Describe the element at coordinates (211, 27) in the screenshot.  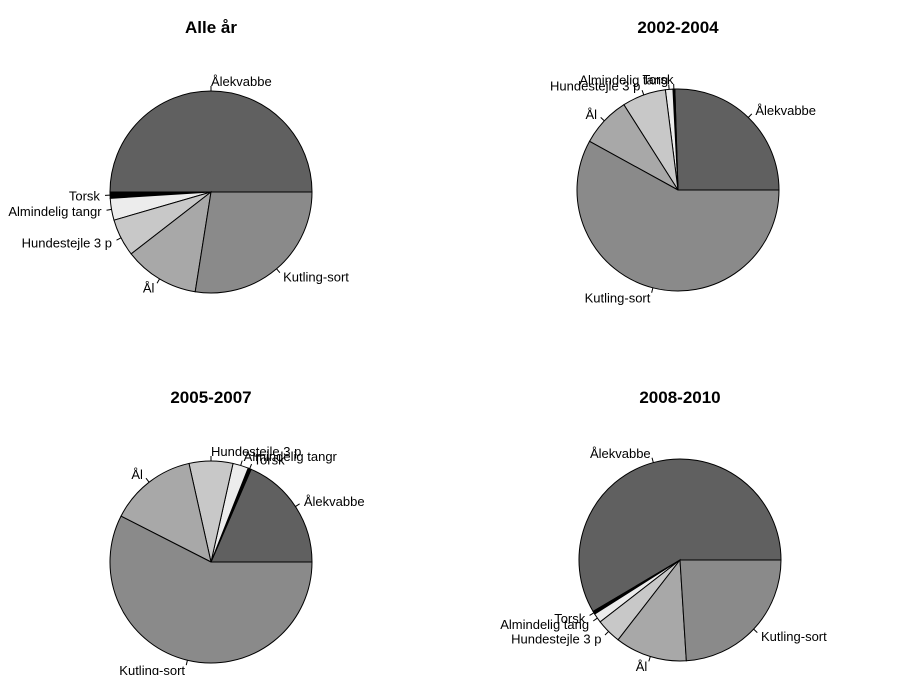
I see `chart-title: Alle år` at that location.